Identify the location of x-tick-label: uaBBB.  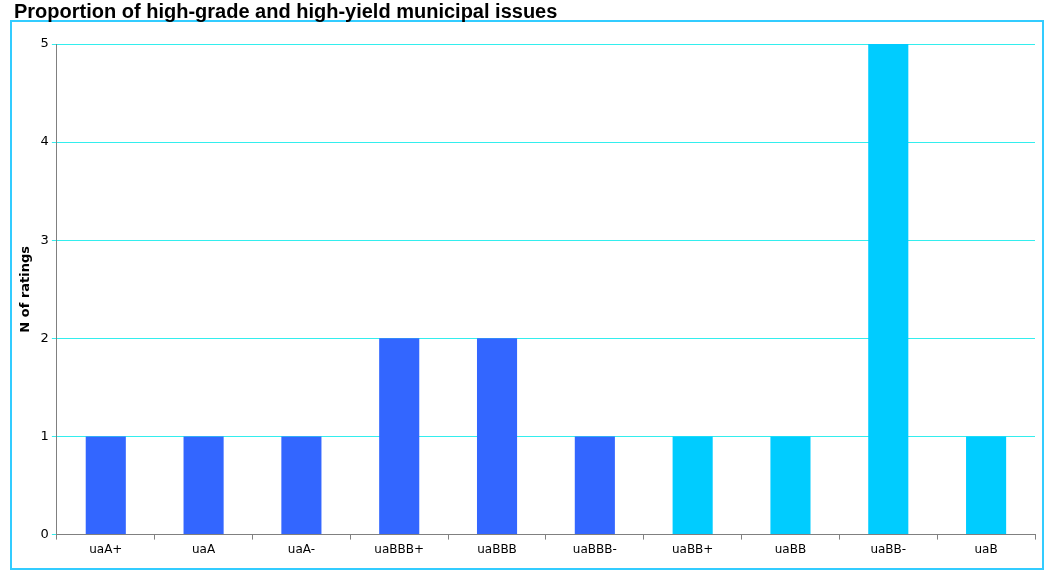
(497, 548).